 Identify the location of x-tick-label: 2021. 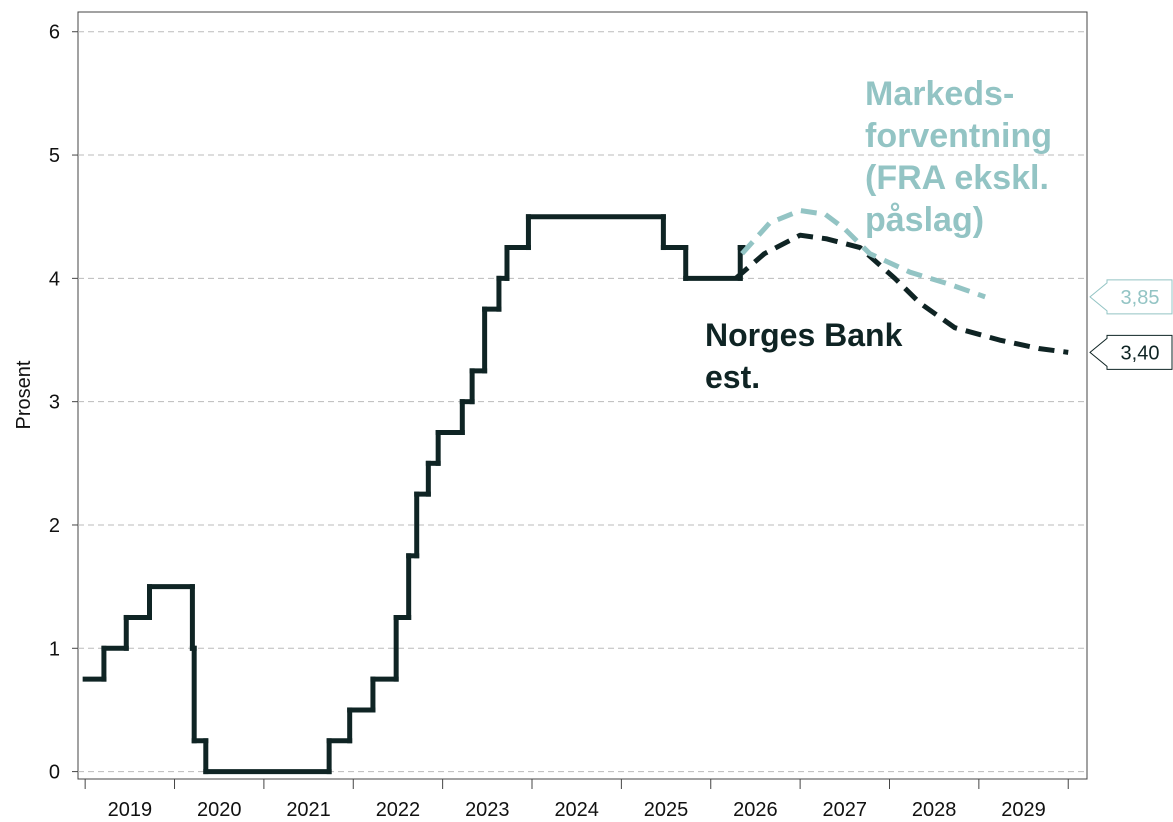
(308, 810).